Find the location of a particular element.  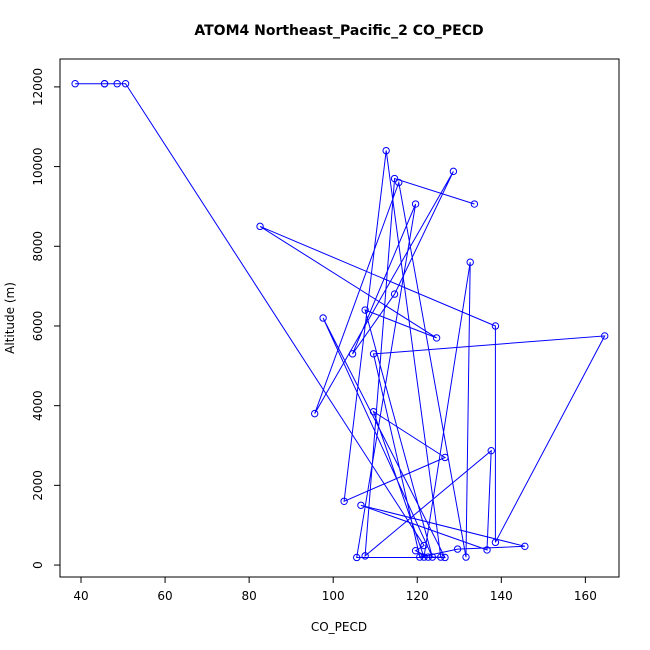

y-tick-label: 4000 is located at coordinates (38, 405).